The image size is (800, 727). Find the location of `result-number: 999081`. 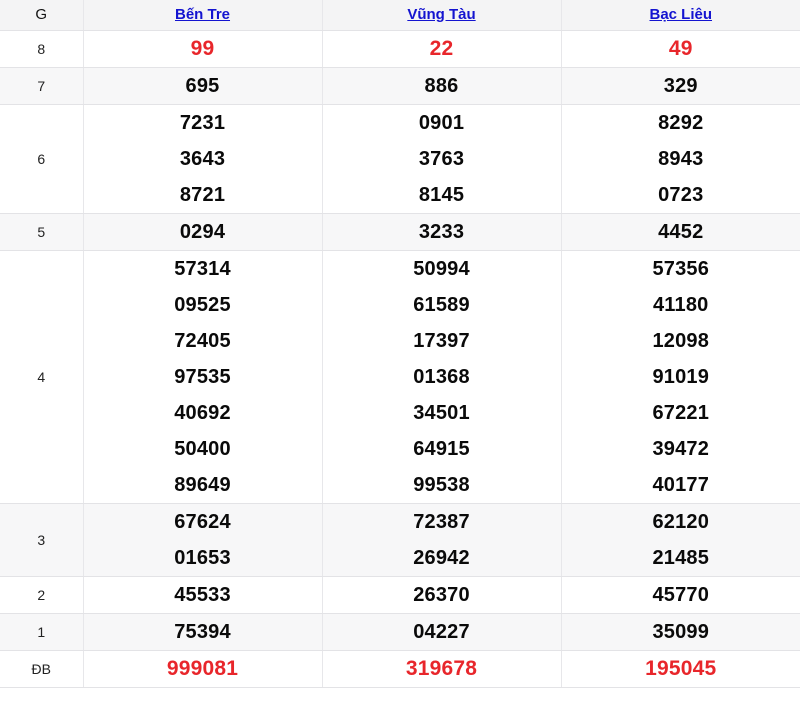

result-number: 999081 is located at coordinates (202, 668).